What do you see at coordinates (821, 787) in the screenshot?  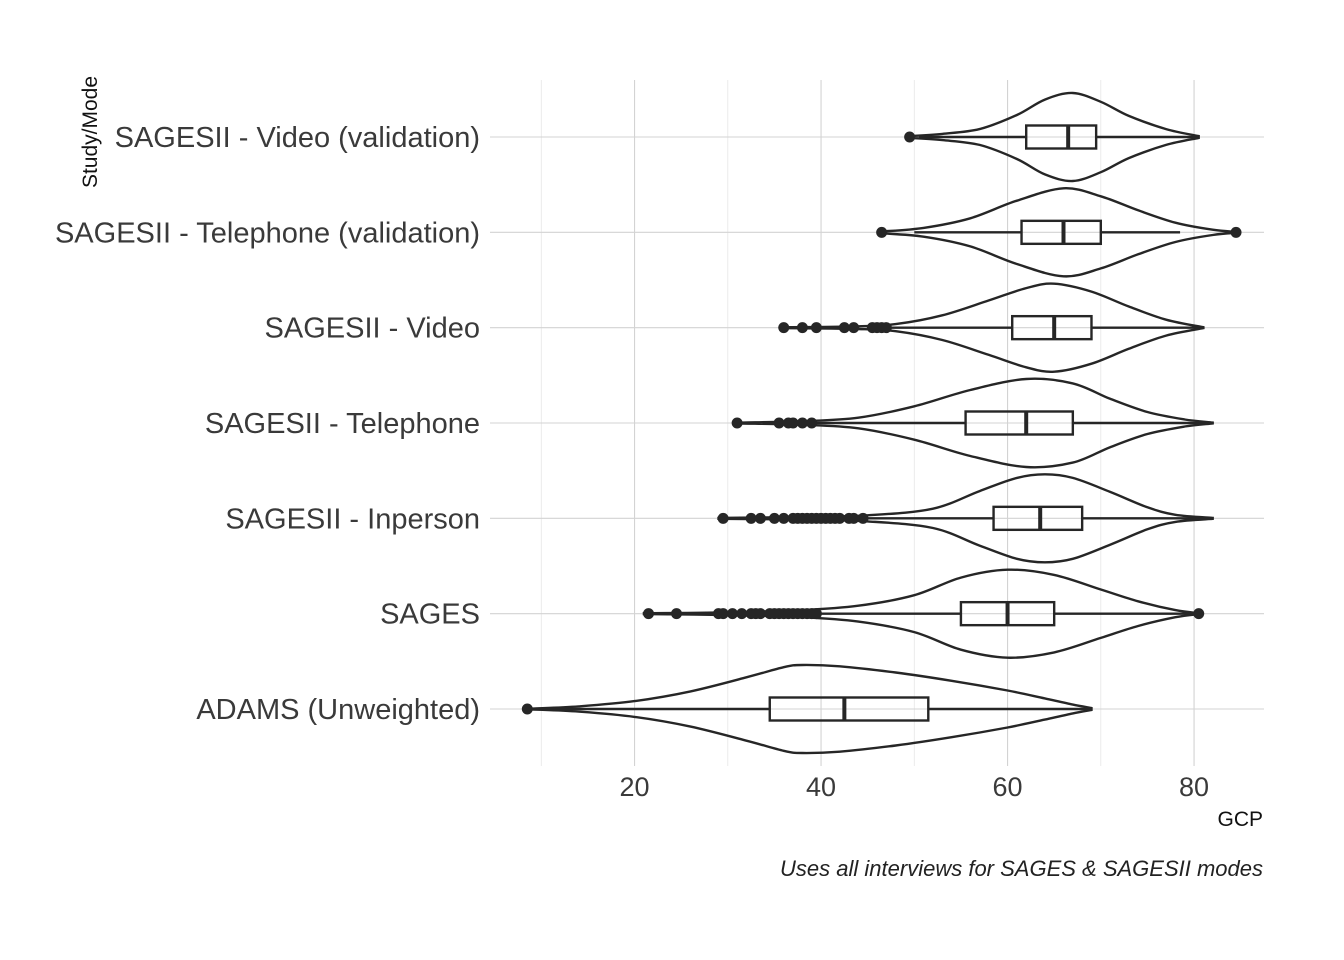 I see `x-tick-label: 40` at bounding box center [821, 787].